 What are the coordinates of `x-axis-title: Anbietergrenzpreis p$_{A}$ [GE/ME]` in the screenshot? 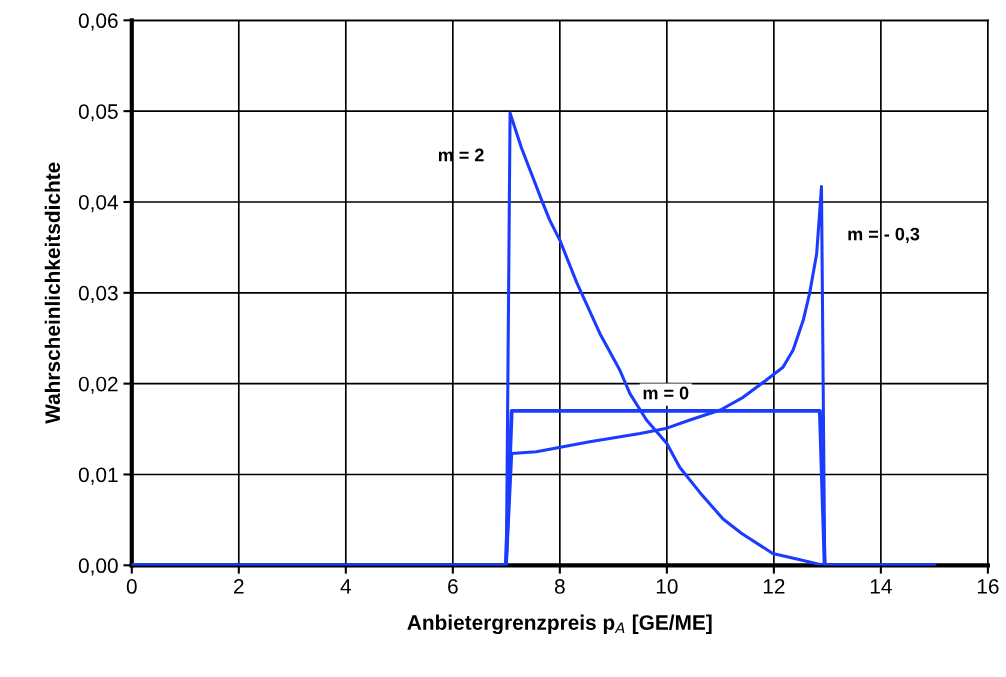 It's located at (559, 624).